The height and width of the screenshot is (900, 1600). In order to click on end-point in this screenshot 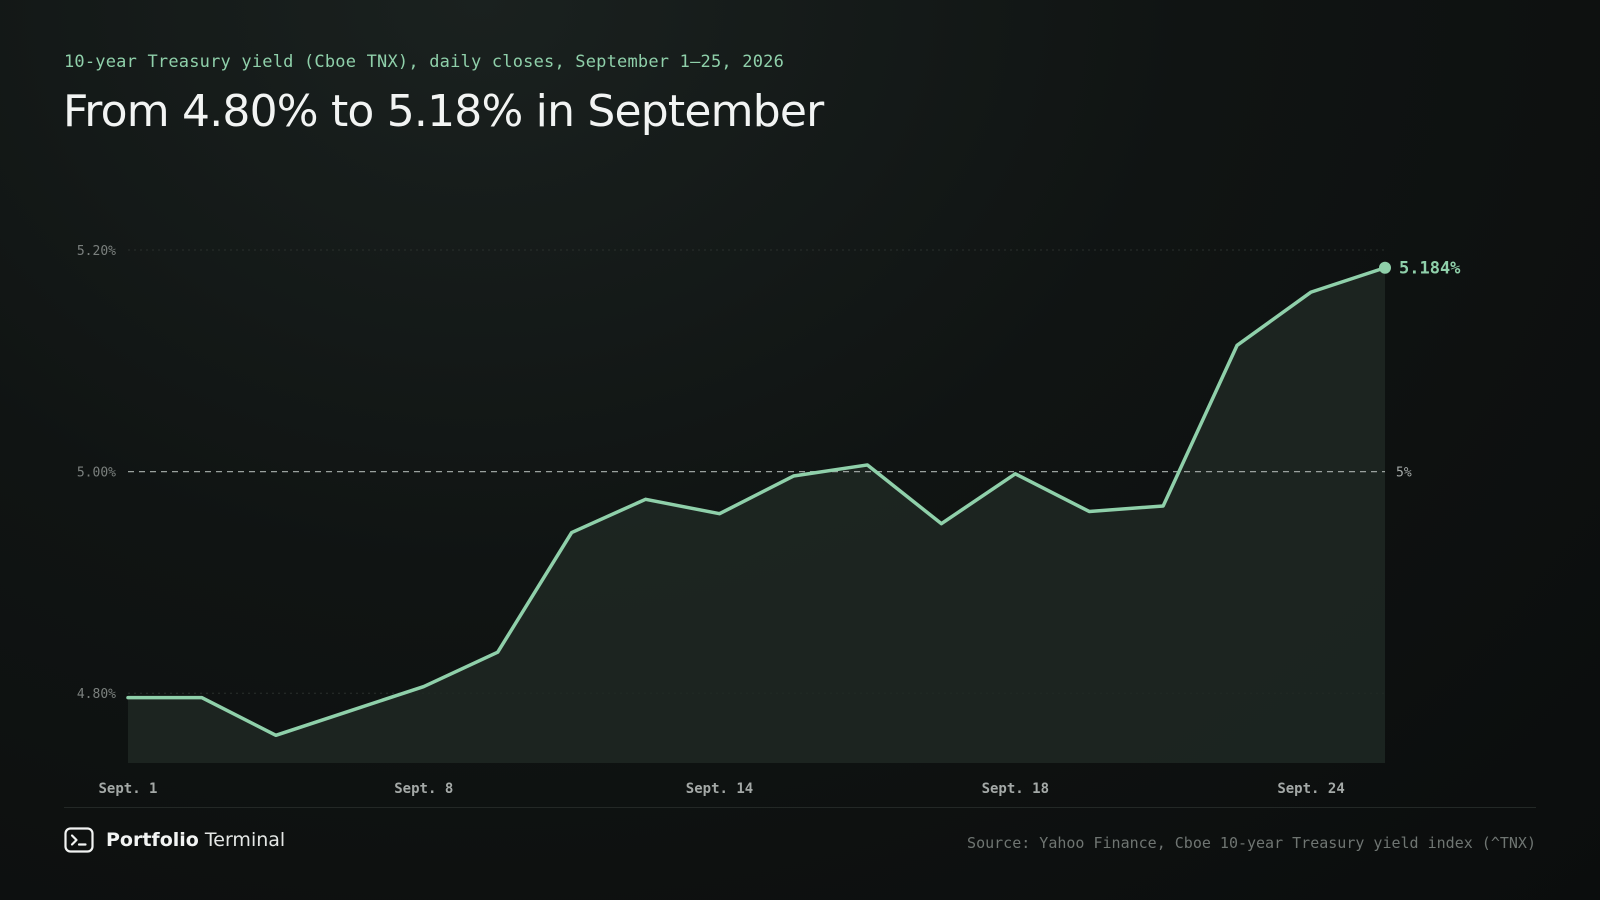, I will do `click(1385, 267)`.